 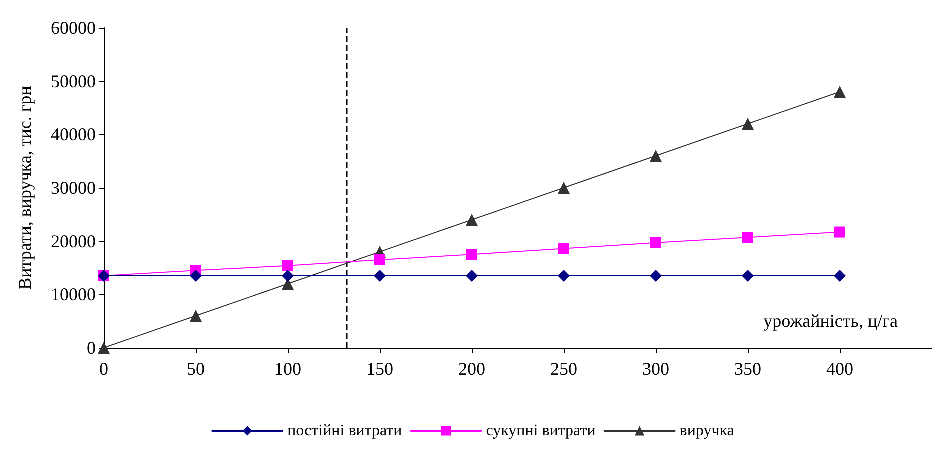 I want to click on legend-label: виручка, so click(x=707, y=431).